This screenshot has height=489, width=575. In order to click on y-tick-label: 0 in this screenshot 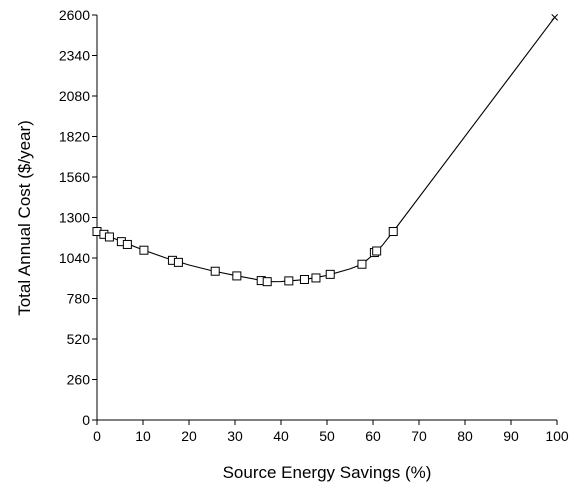, I will do `click(86, 420)`.